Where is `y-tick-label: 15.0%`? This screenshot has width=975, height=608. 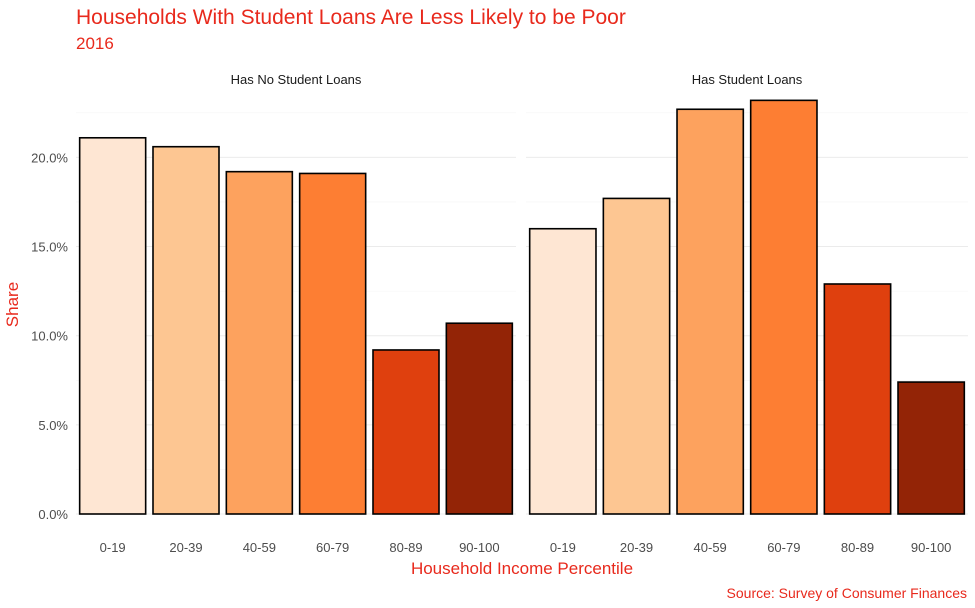 y-tick-label: 15.0% is located at coordinates (49, 247).